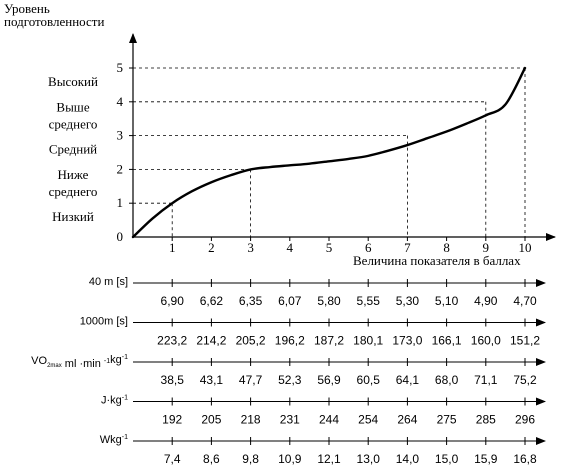  I want to click on scale-4-value-8: 275, so click(447, 420).